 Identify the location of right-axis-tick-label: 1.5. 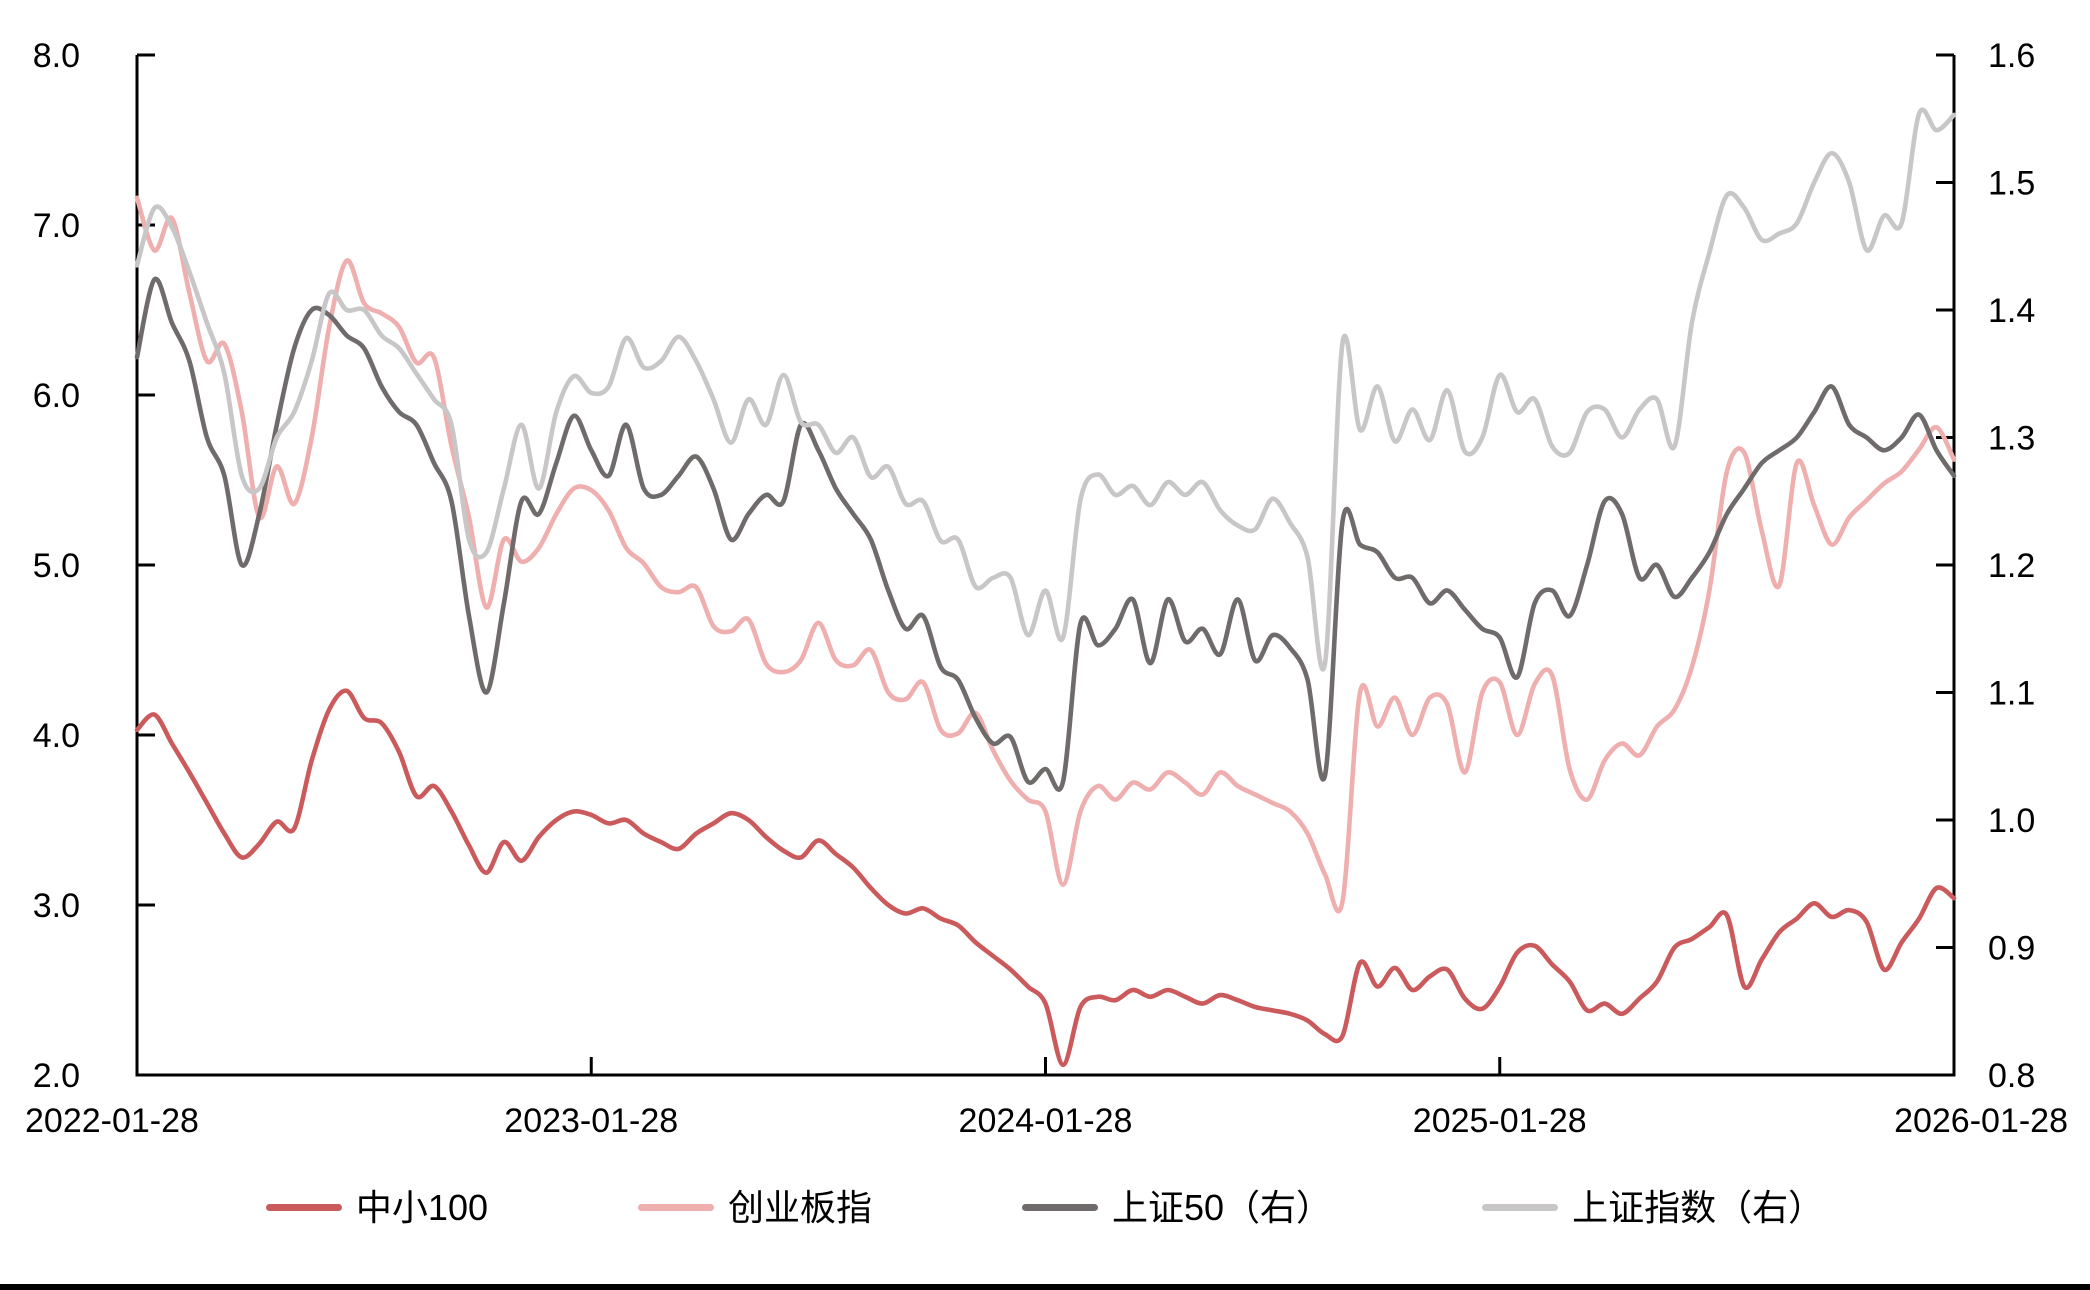
(2011, 184).